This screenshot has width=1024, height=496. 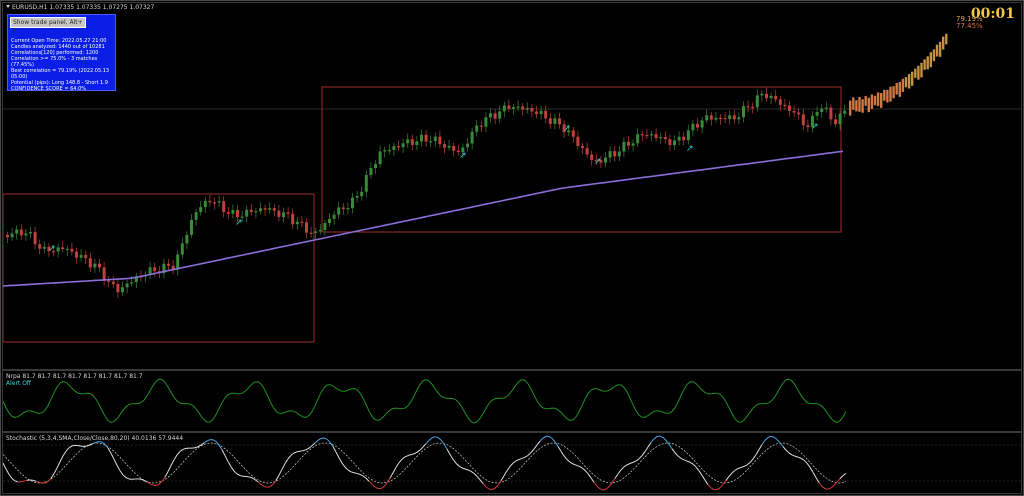 What do you see at coordinates (8, 6) in the screenshot?
I see `chart-menu-arrow-icon` at bounding box center [8, 6].